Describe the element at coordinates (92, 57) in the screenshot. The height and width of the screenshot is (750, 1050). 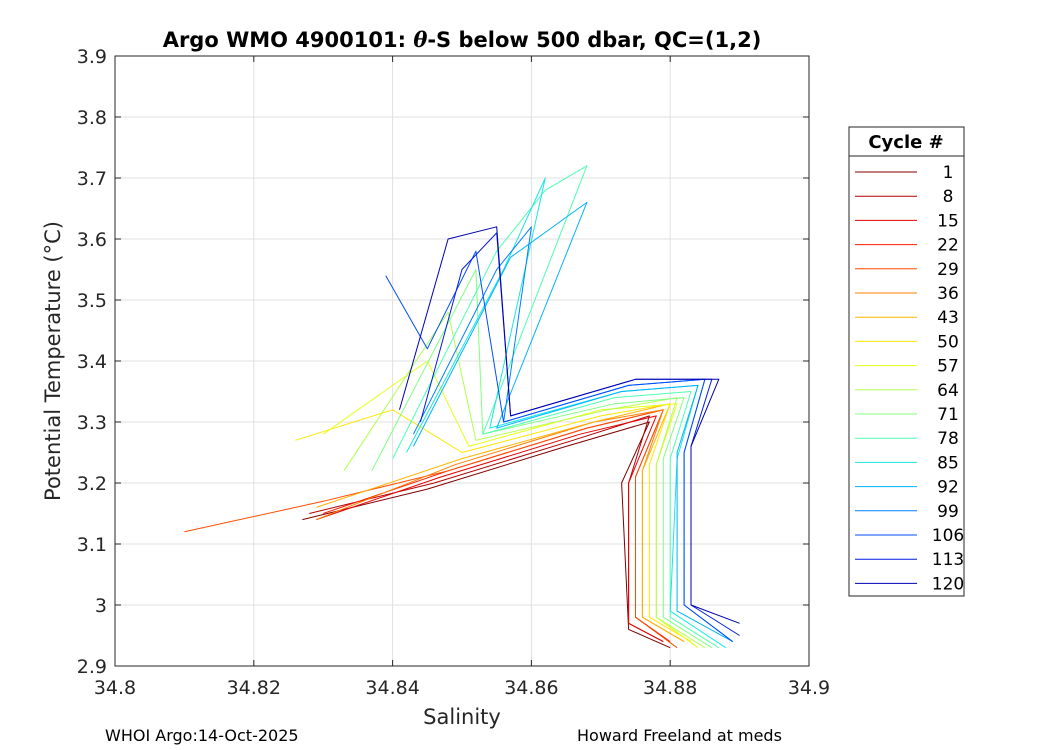
I see `y-tick-label: 3.9` at that location.